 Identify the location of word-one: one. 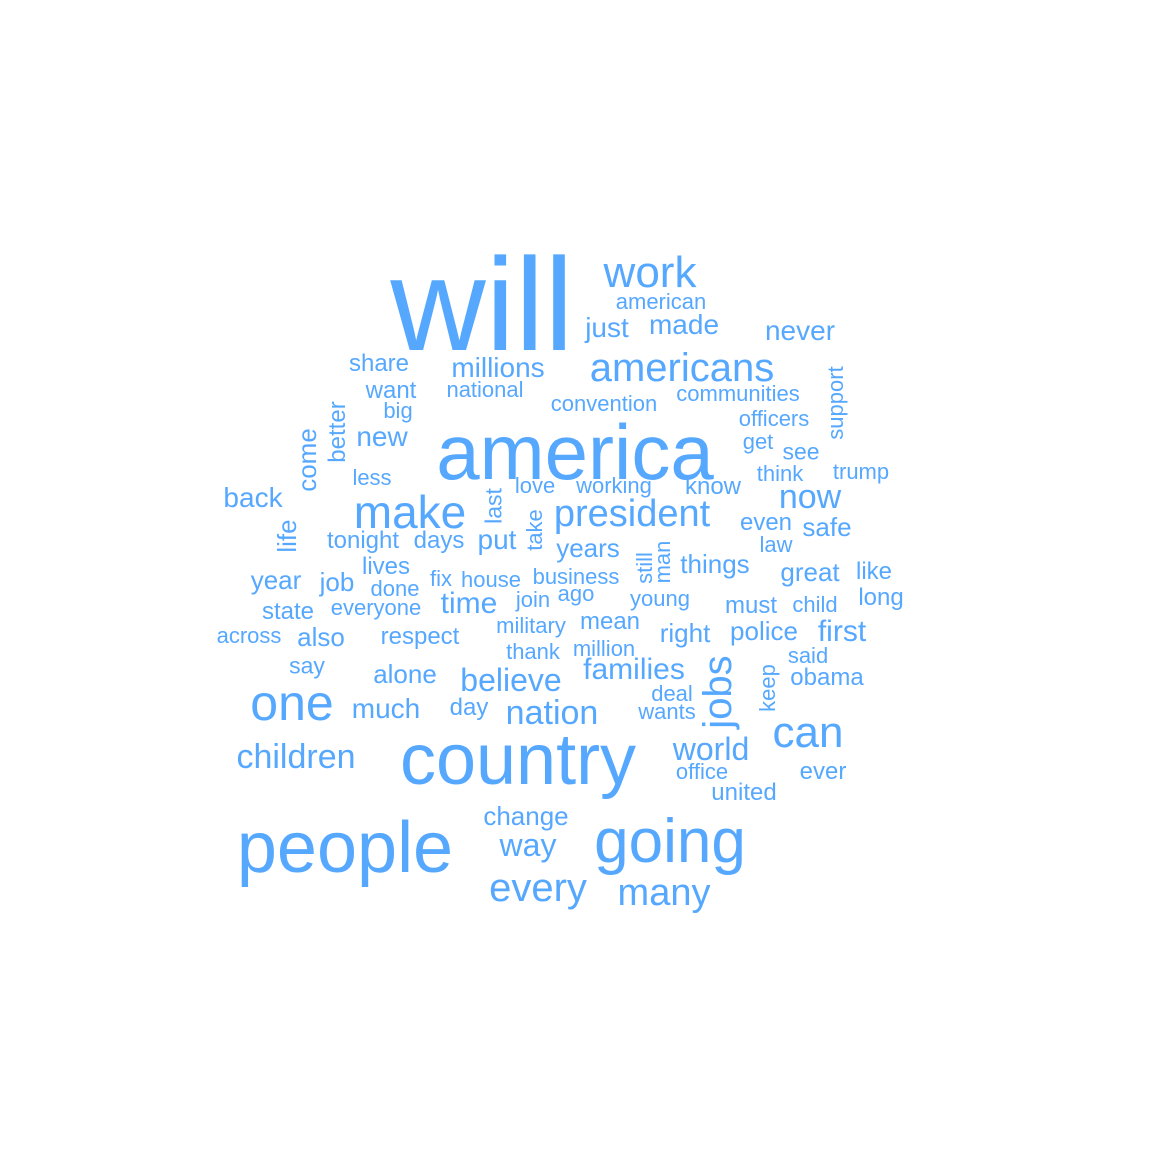
(292, 703).